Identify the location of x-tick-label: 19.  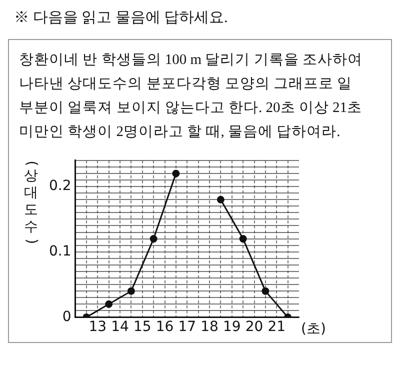
(231, 327).